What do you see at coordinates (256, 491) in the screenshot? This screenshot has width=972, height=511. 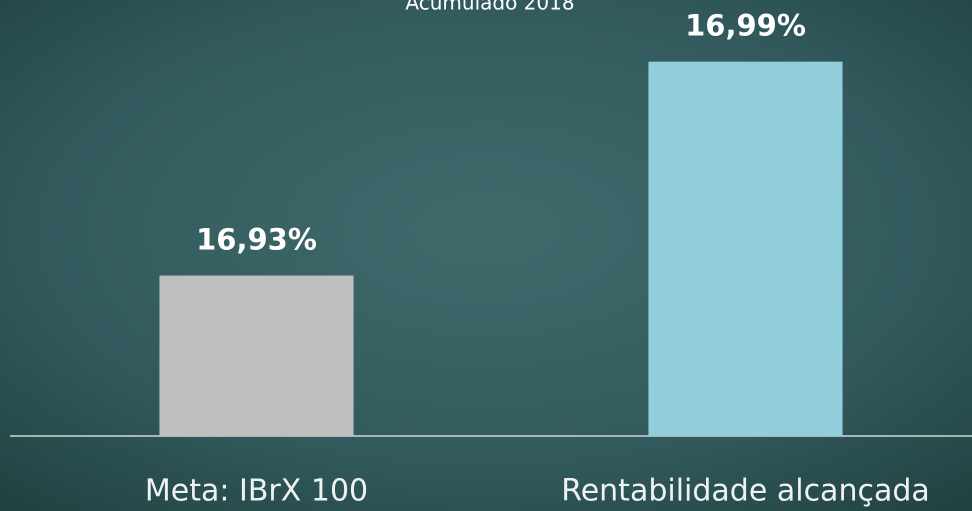 I see `x-tick-label: Meta: IBrX 100` at bounding box center [256, 491].